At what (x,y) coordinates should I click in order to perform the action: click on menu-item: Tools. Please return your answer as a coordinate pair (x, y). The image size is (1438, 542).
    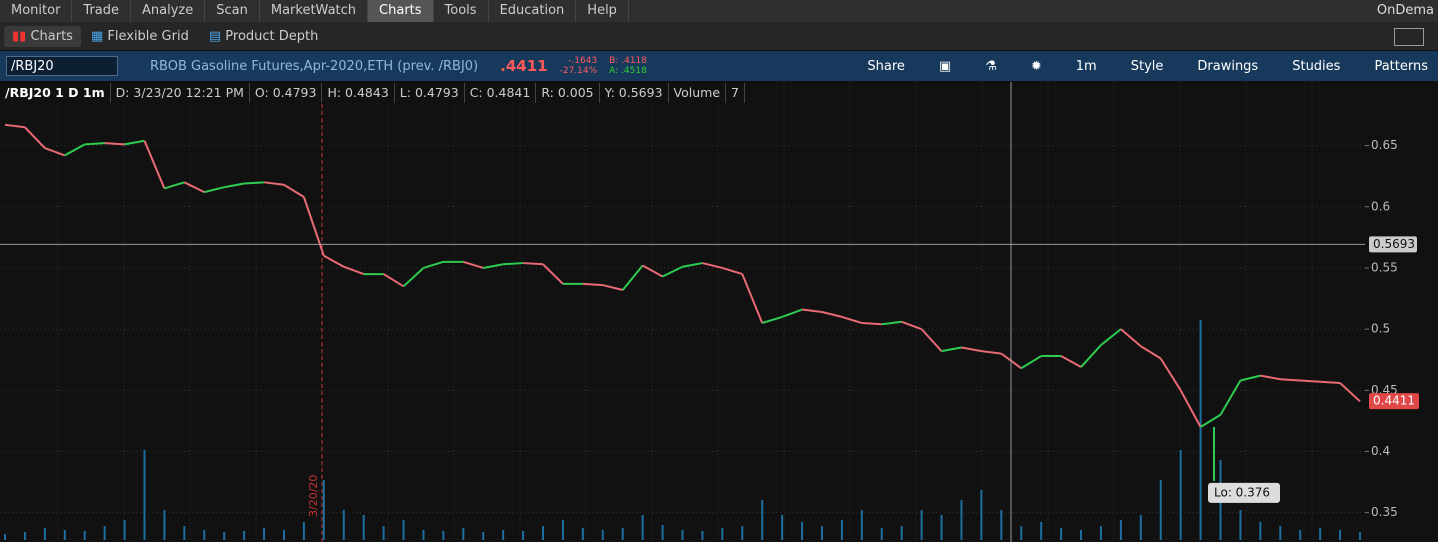
    Looking at the image, I should click on (461, 11).